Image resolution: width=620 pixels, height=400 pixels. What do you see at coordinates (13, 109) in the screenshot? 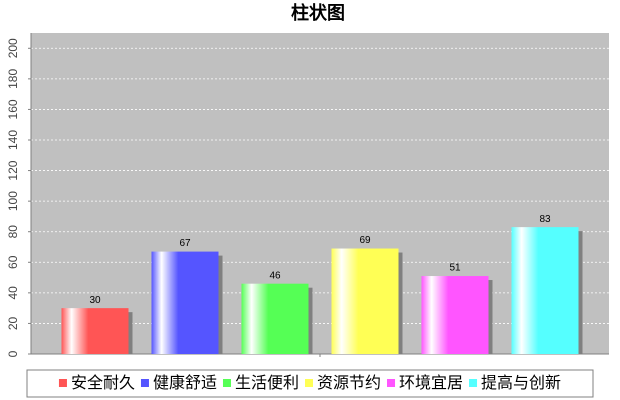
I see `y-tick-label: 160` at bounding box center [13, 109].